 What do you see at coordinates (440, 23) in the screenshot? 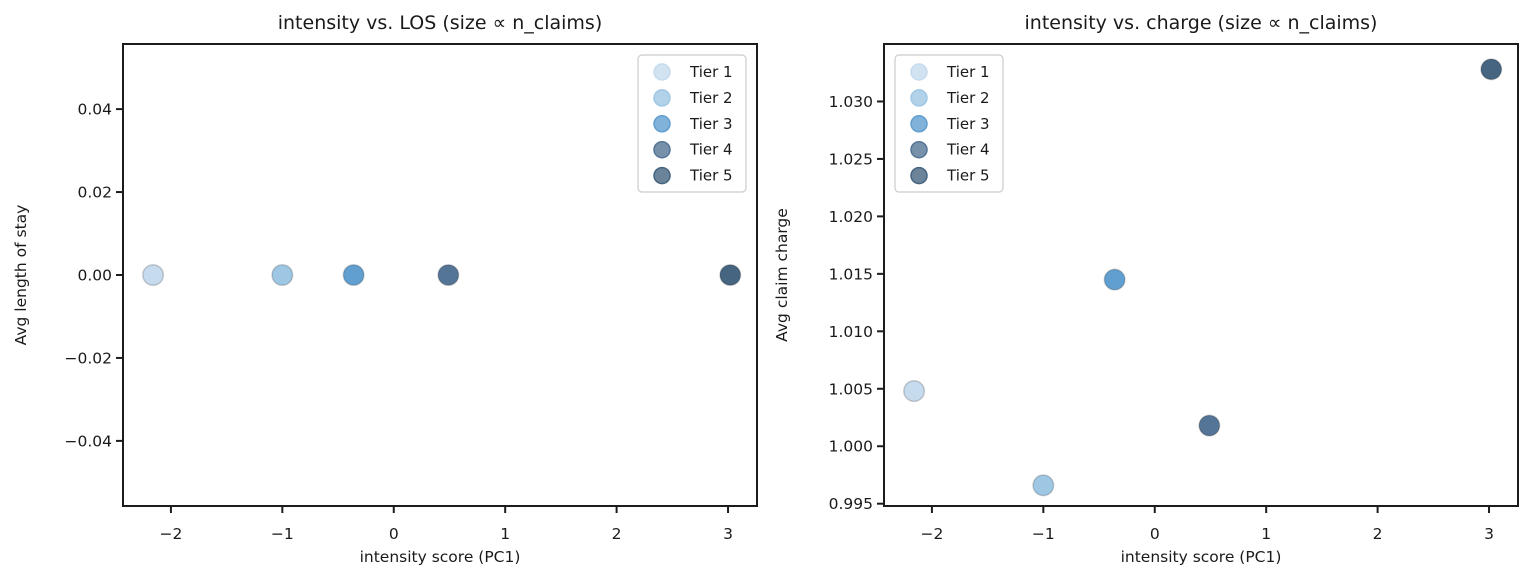
I see `plot-title-left: intensity vs. LOS (size ∝ n_claims)` at bounding box center [440, 23].